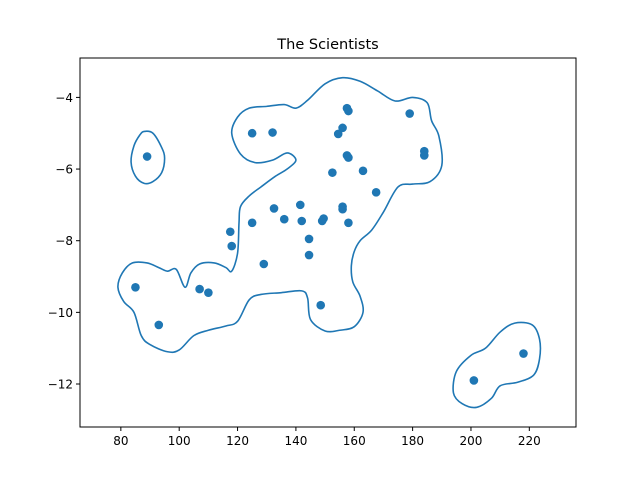 This screenshot has width=640, height=480. I want to click on x-tick-label: 80, so click(120, 441).